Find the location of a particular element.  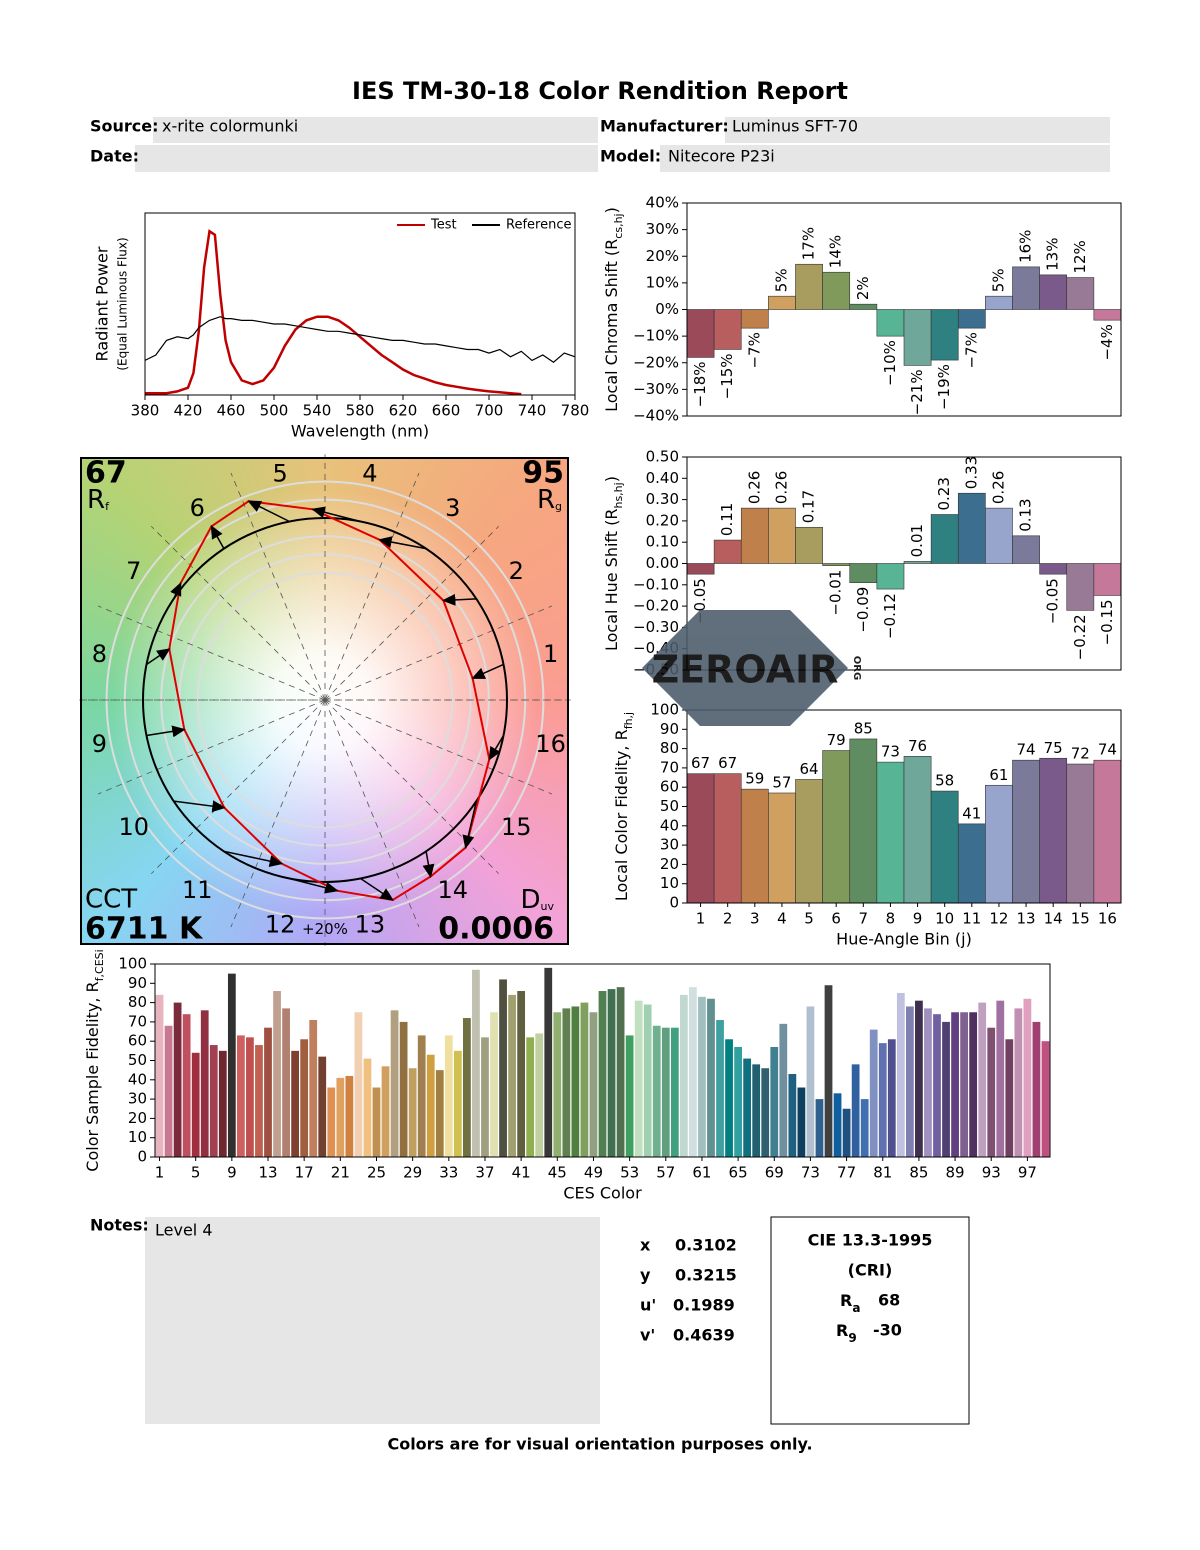

wheel-frame is located at coordinates (324, 701).